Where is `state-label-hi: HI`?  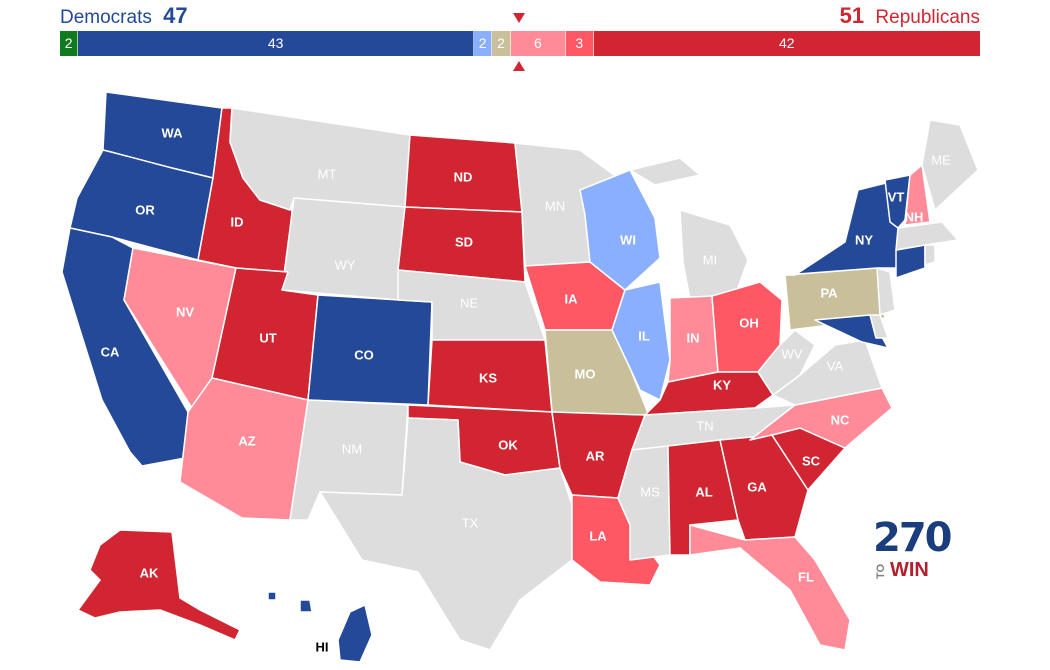
state-label-hi: HI is located at coordinates (322, 646).